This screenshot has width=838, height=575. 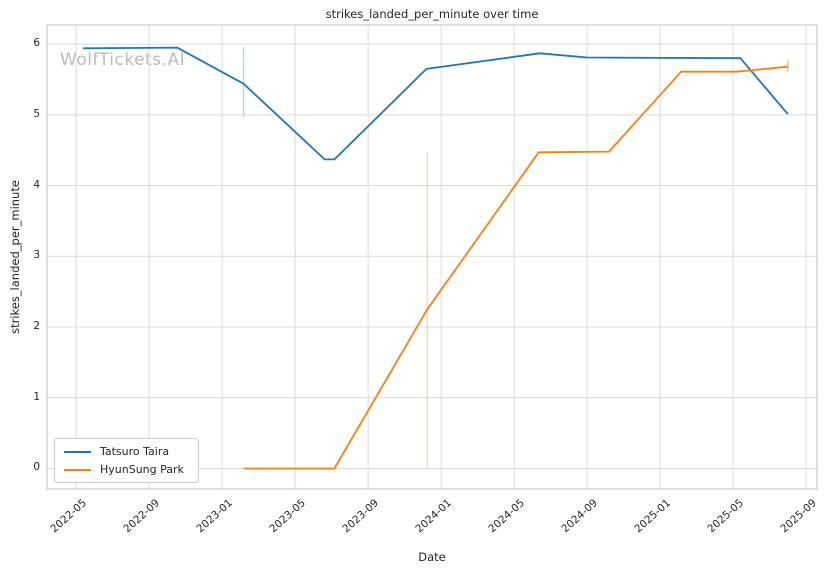 What do you see at coordinates (36, 467) in the screenshot?
I see `y-tick-label: 0` at bounding box center [36, 467].